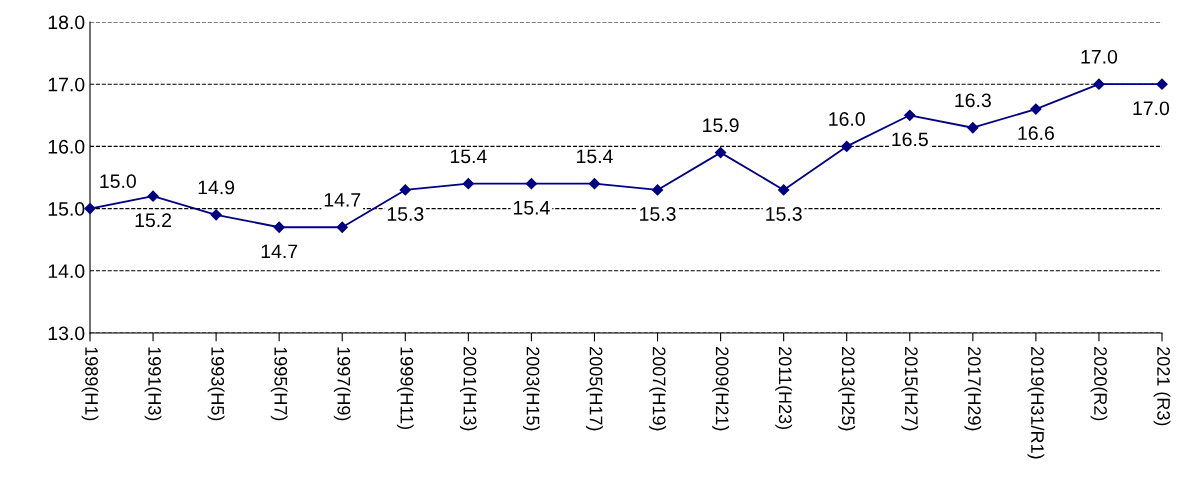 The height and width of the screenshot is (500, 1194). I want to click on y-tick-label: 15.0, so click(66, 209).